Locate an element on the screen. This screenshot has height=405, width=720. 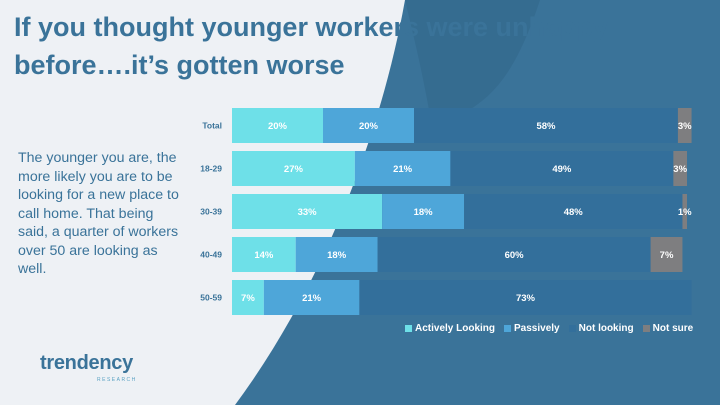
legend-swatch-actively-looking is located at coordinates (408, 328).